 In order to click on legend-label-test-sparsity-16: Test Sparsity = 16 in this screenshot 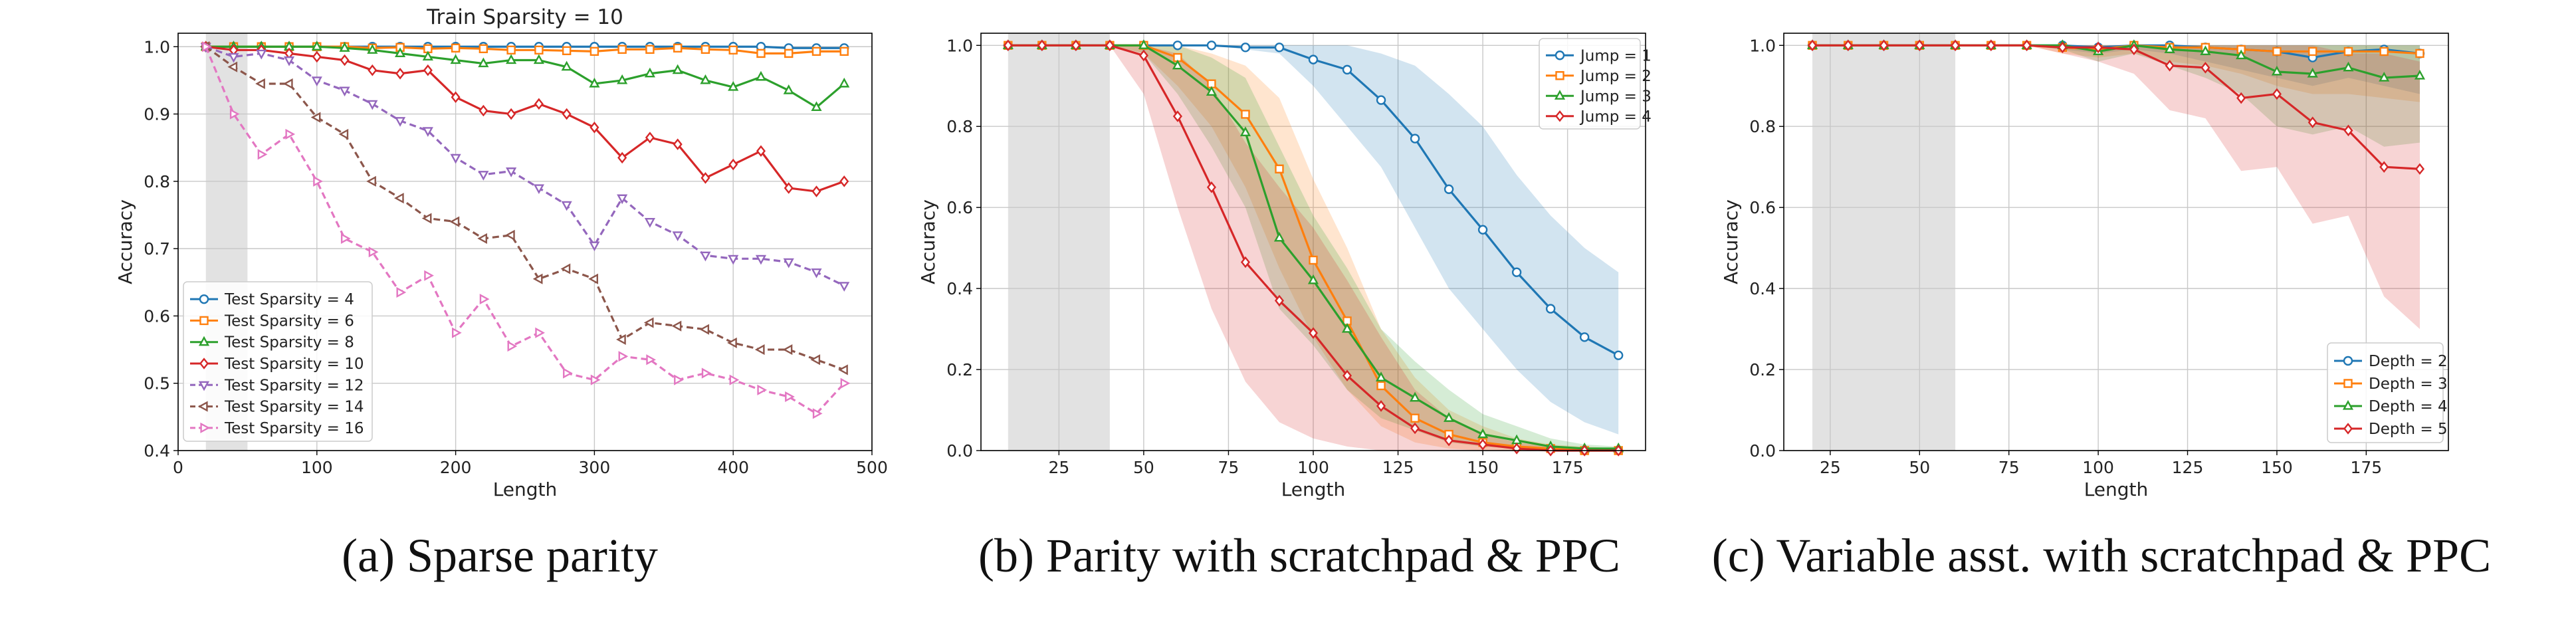, I will do `click(294, 428)`.